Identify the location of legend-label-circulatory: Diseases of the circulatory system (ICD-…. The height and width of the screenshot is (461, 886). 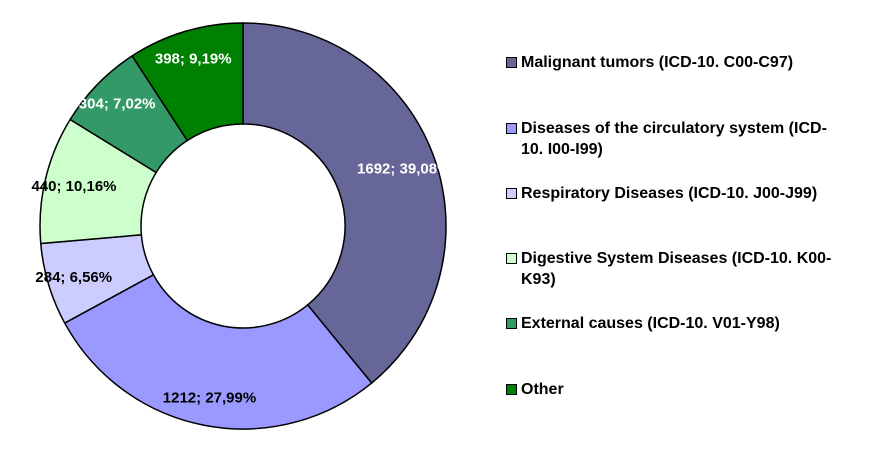
(674, 139).